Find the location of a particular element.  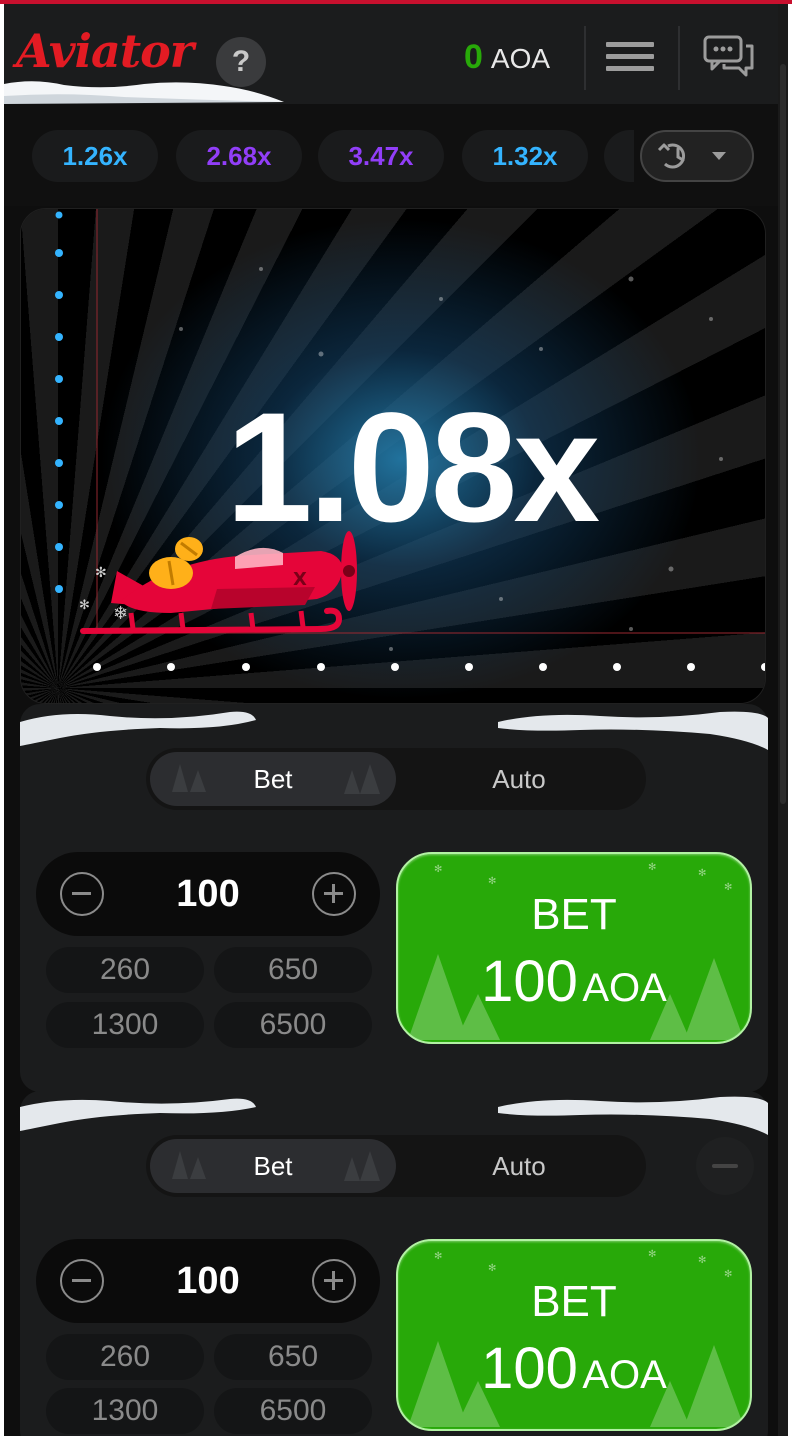

menu-button is located at coordinates (630, 59).